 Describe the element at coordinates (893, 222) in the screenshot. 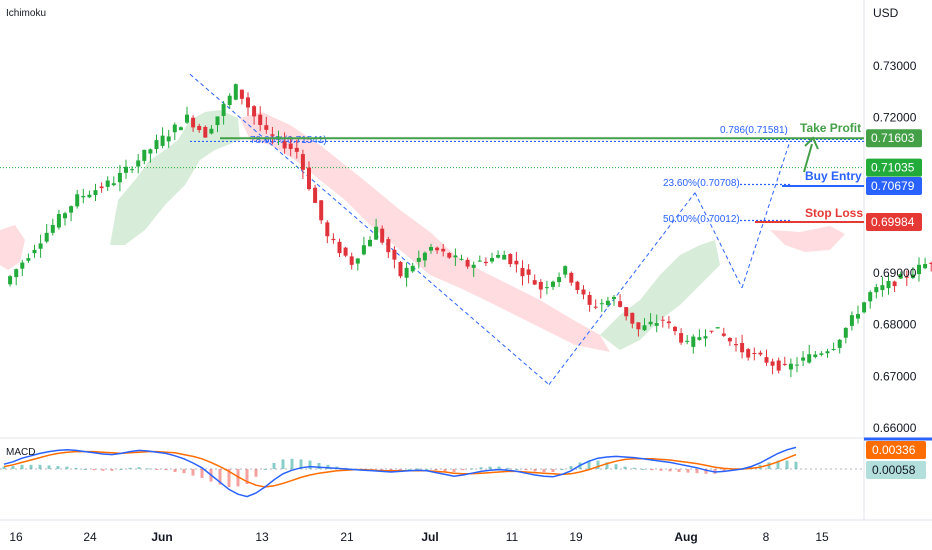

I see `stop-loss-price-value: 0.69984` at that location.